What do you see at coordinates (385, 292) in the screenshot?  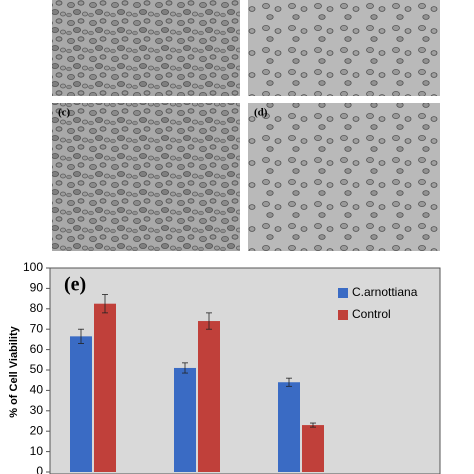 I see `legend-label: C.arnottiana` at bounding box center [385, 292].